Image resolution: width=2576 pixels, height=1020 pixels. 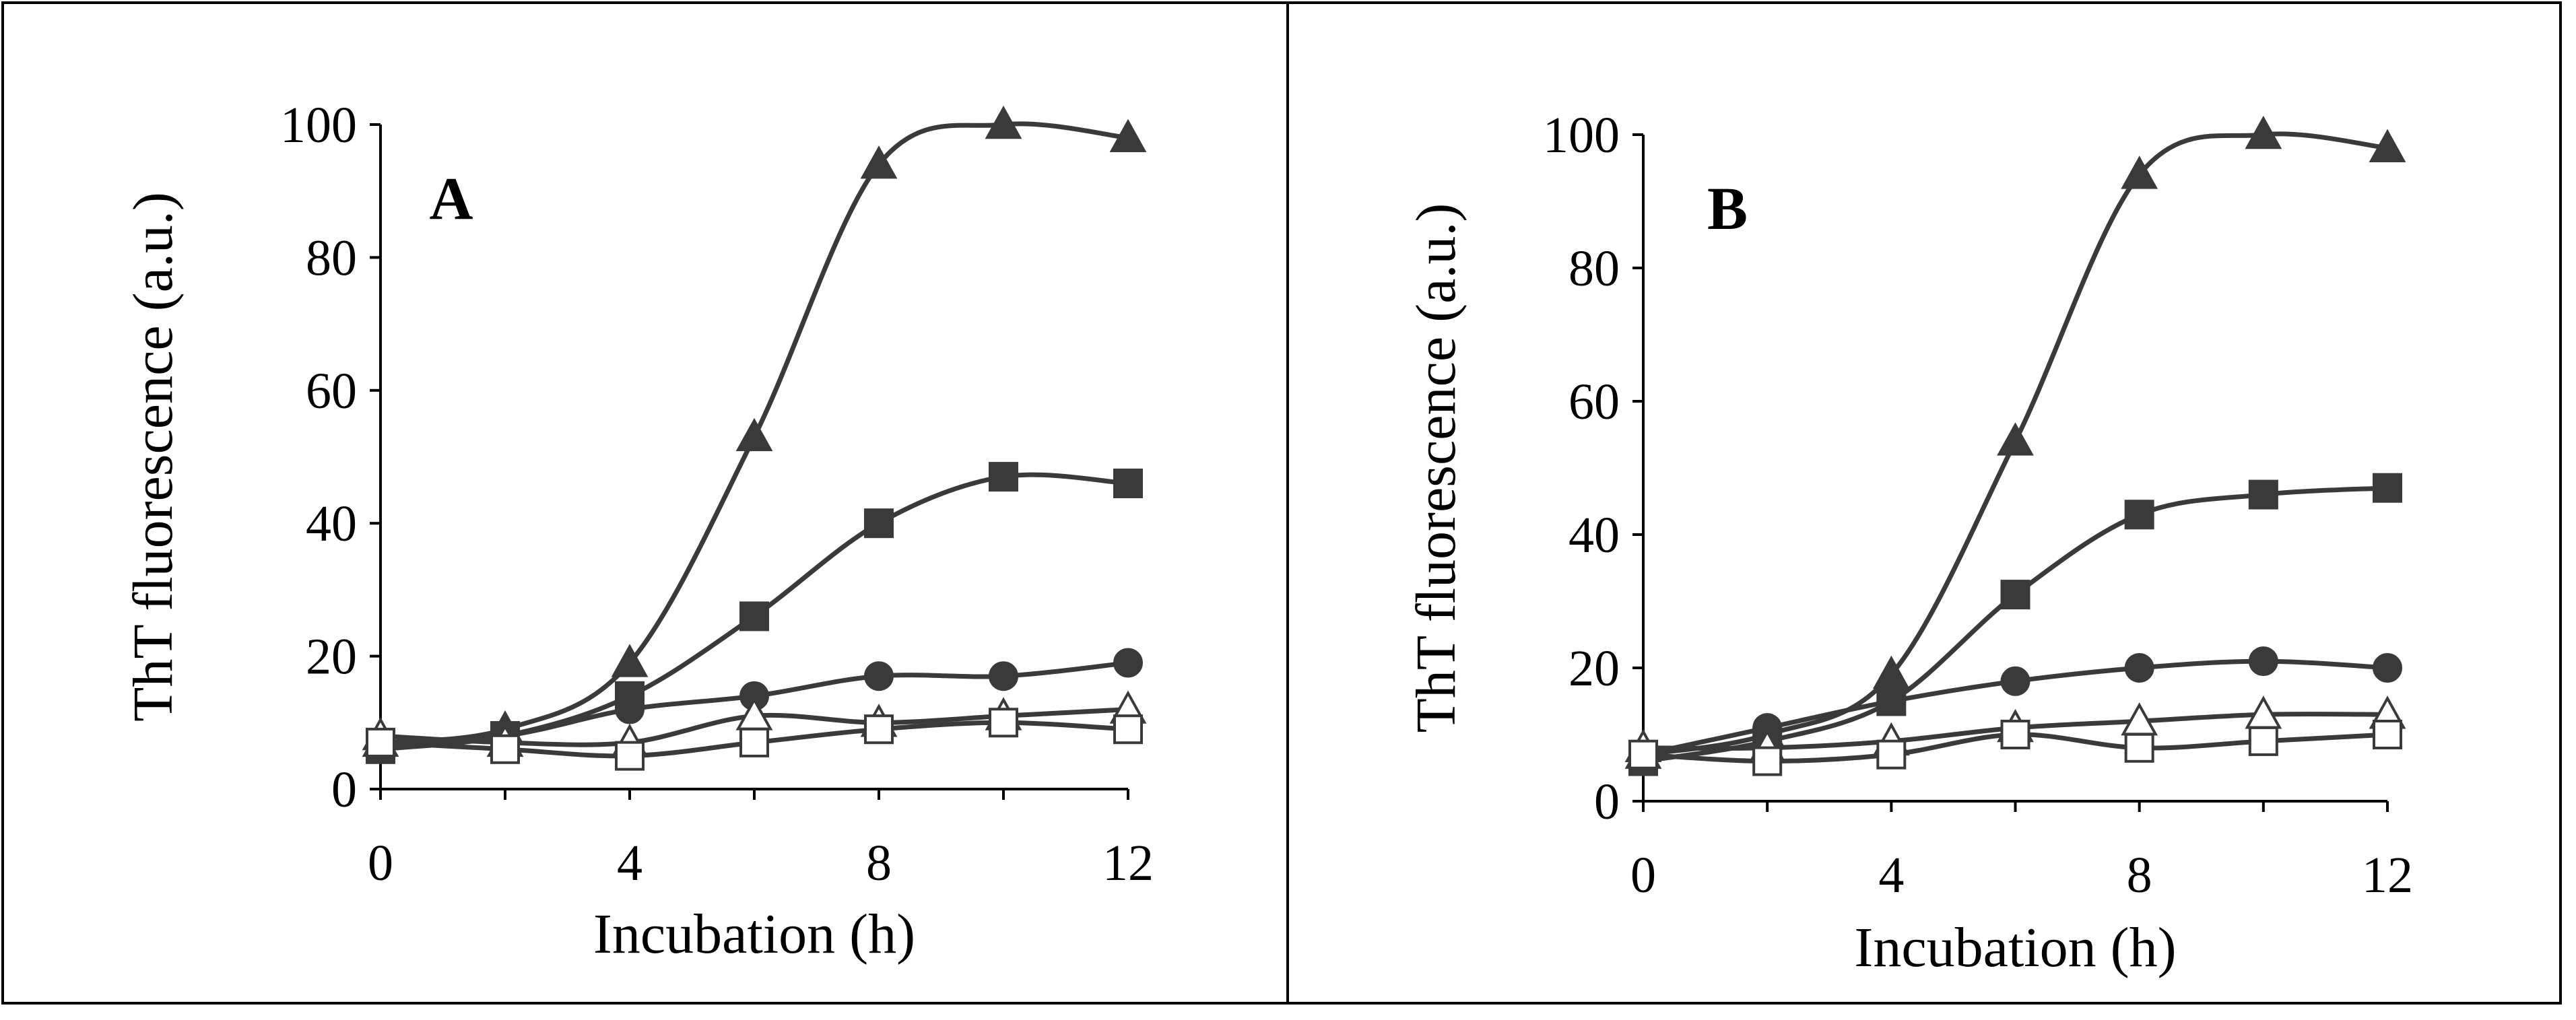 I want to click on panel-label: A, so click(x=451, y=199).